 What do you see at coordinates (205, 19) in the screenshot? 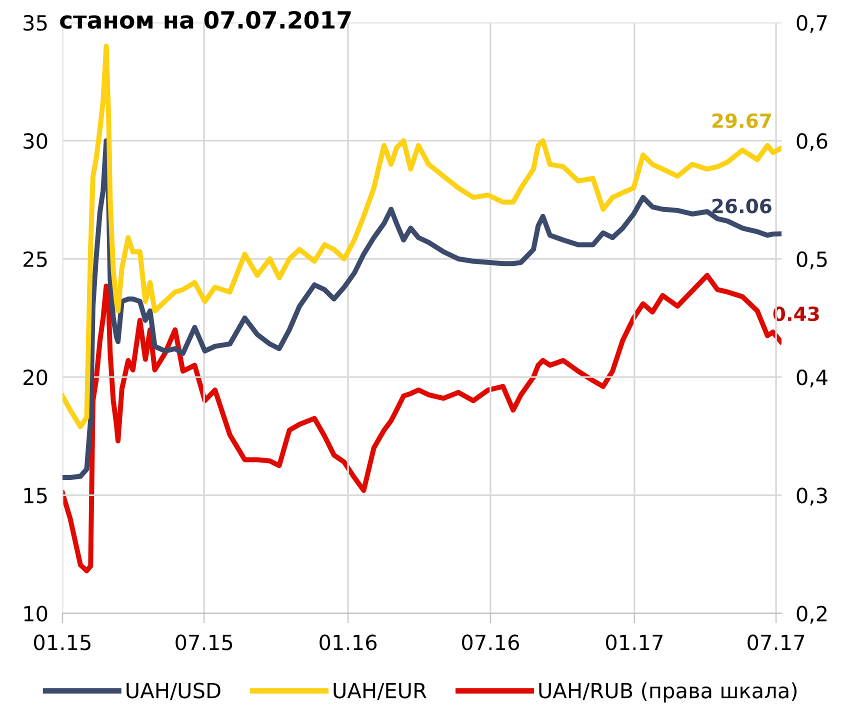
I see `chart-title: станом на 07.07.2017` at bounding box center [205, 19].